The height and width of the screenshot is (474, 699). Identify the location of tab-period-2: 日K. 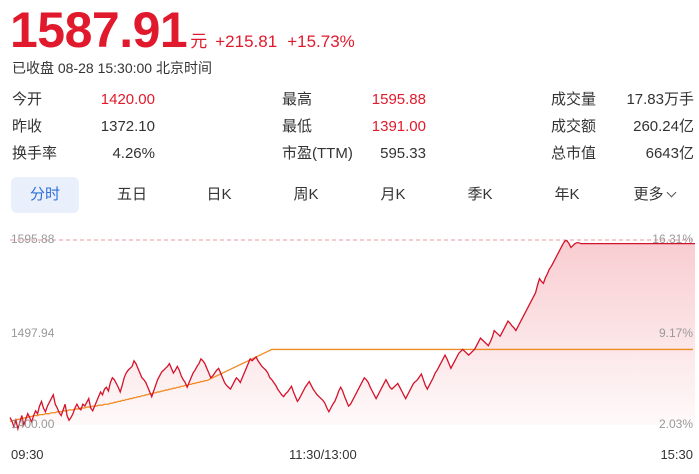
(219, 195).